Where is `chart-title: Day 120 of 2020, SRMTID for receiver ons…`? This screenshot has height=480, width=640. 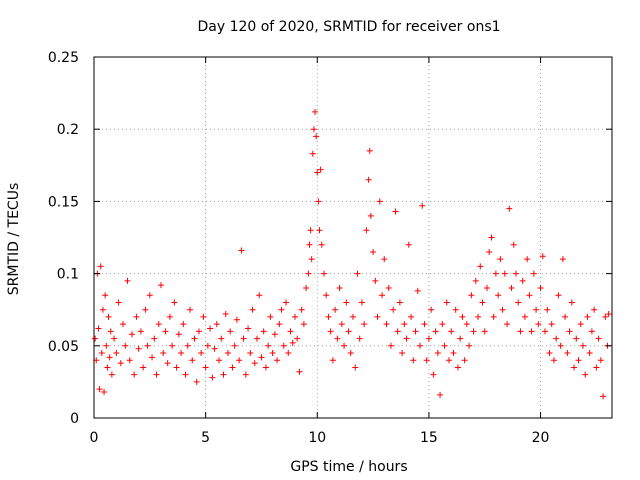
chart-title: Day 120 of 2020, SRMTID for receiver ons… is located at coordinates (348, 27).